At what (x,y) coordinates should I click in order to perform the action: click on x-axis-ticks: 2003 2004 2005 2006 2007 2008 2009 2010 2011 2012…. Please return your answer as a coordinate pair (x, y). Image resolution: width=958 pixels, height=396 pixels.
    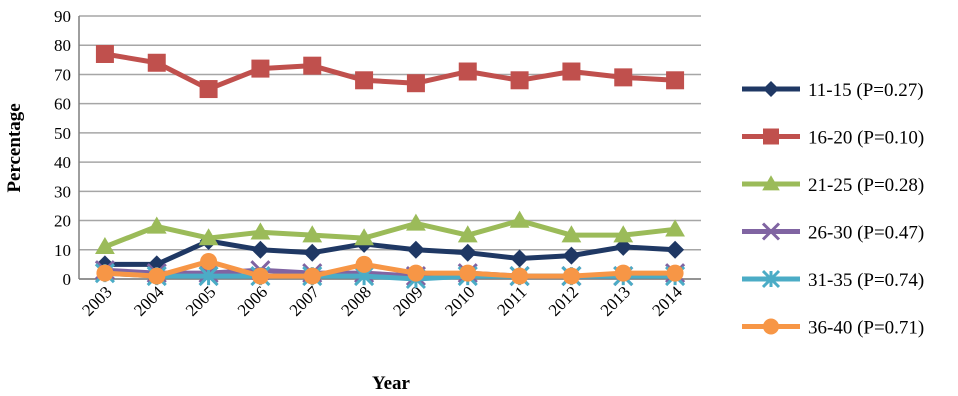
    Looking at the image, I should click on (382, 301).